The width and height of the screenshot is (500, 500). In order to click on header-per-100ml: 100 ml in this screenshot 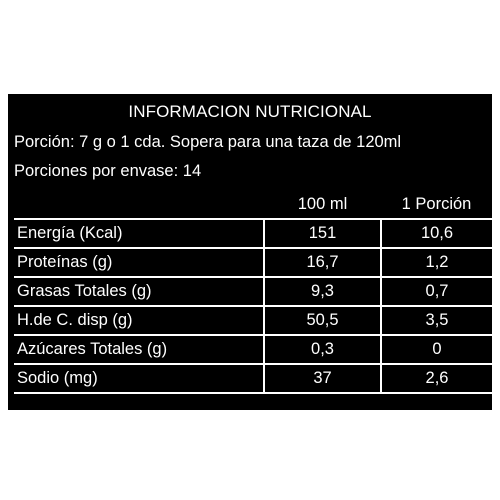, I will do `click(322, 205)`.